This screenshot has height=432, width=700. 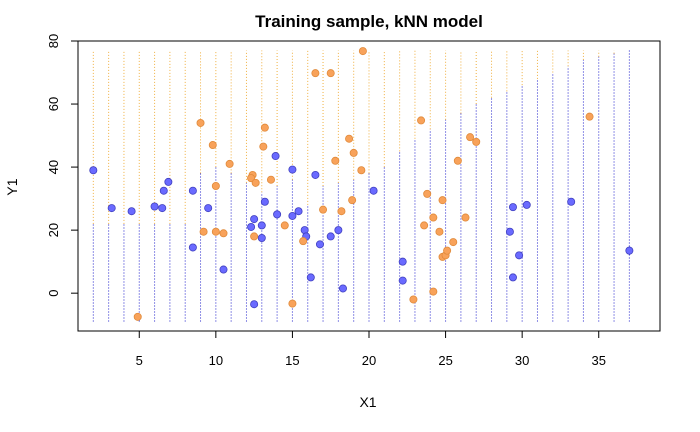 I want to click on y-axis: 0 20 40 60 80, so click(x=62, y=165).